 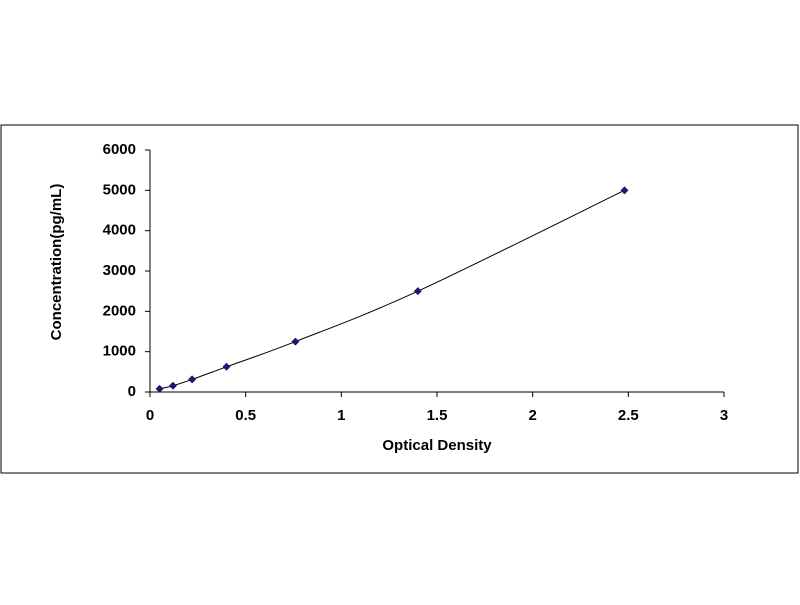 I want to click on y-tick-label: 4000, so click(x=119, y=230).